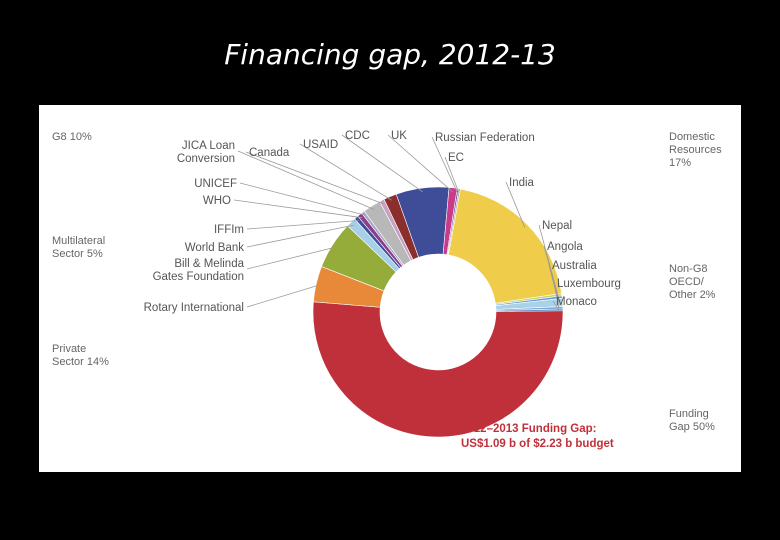 The width and height of the screenshot is (780, 540). Describe the element at coordinates (215, 184) in the screenshot. I see `slice-label-unicef: UNICEF` at that location.